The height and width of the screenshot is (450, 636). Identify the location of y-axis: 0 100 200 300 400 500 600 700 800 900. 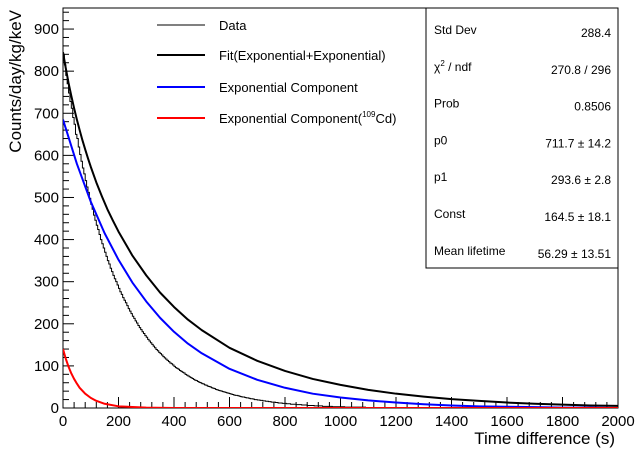
(54, 214).